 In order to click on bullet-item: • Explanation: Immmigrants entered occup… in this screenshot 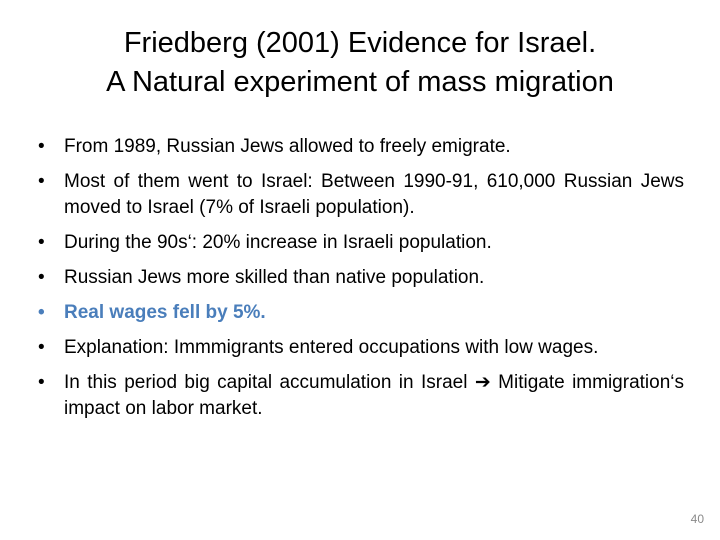, I will do `click(361, 348)`.